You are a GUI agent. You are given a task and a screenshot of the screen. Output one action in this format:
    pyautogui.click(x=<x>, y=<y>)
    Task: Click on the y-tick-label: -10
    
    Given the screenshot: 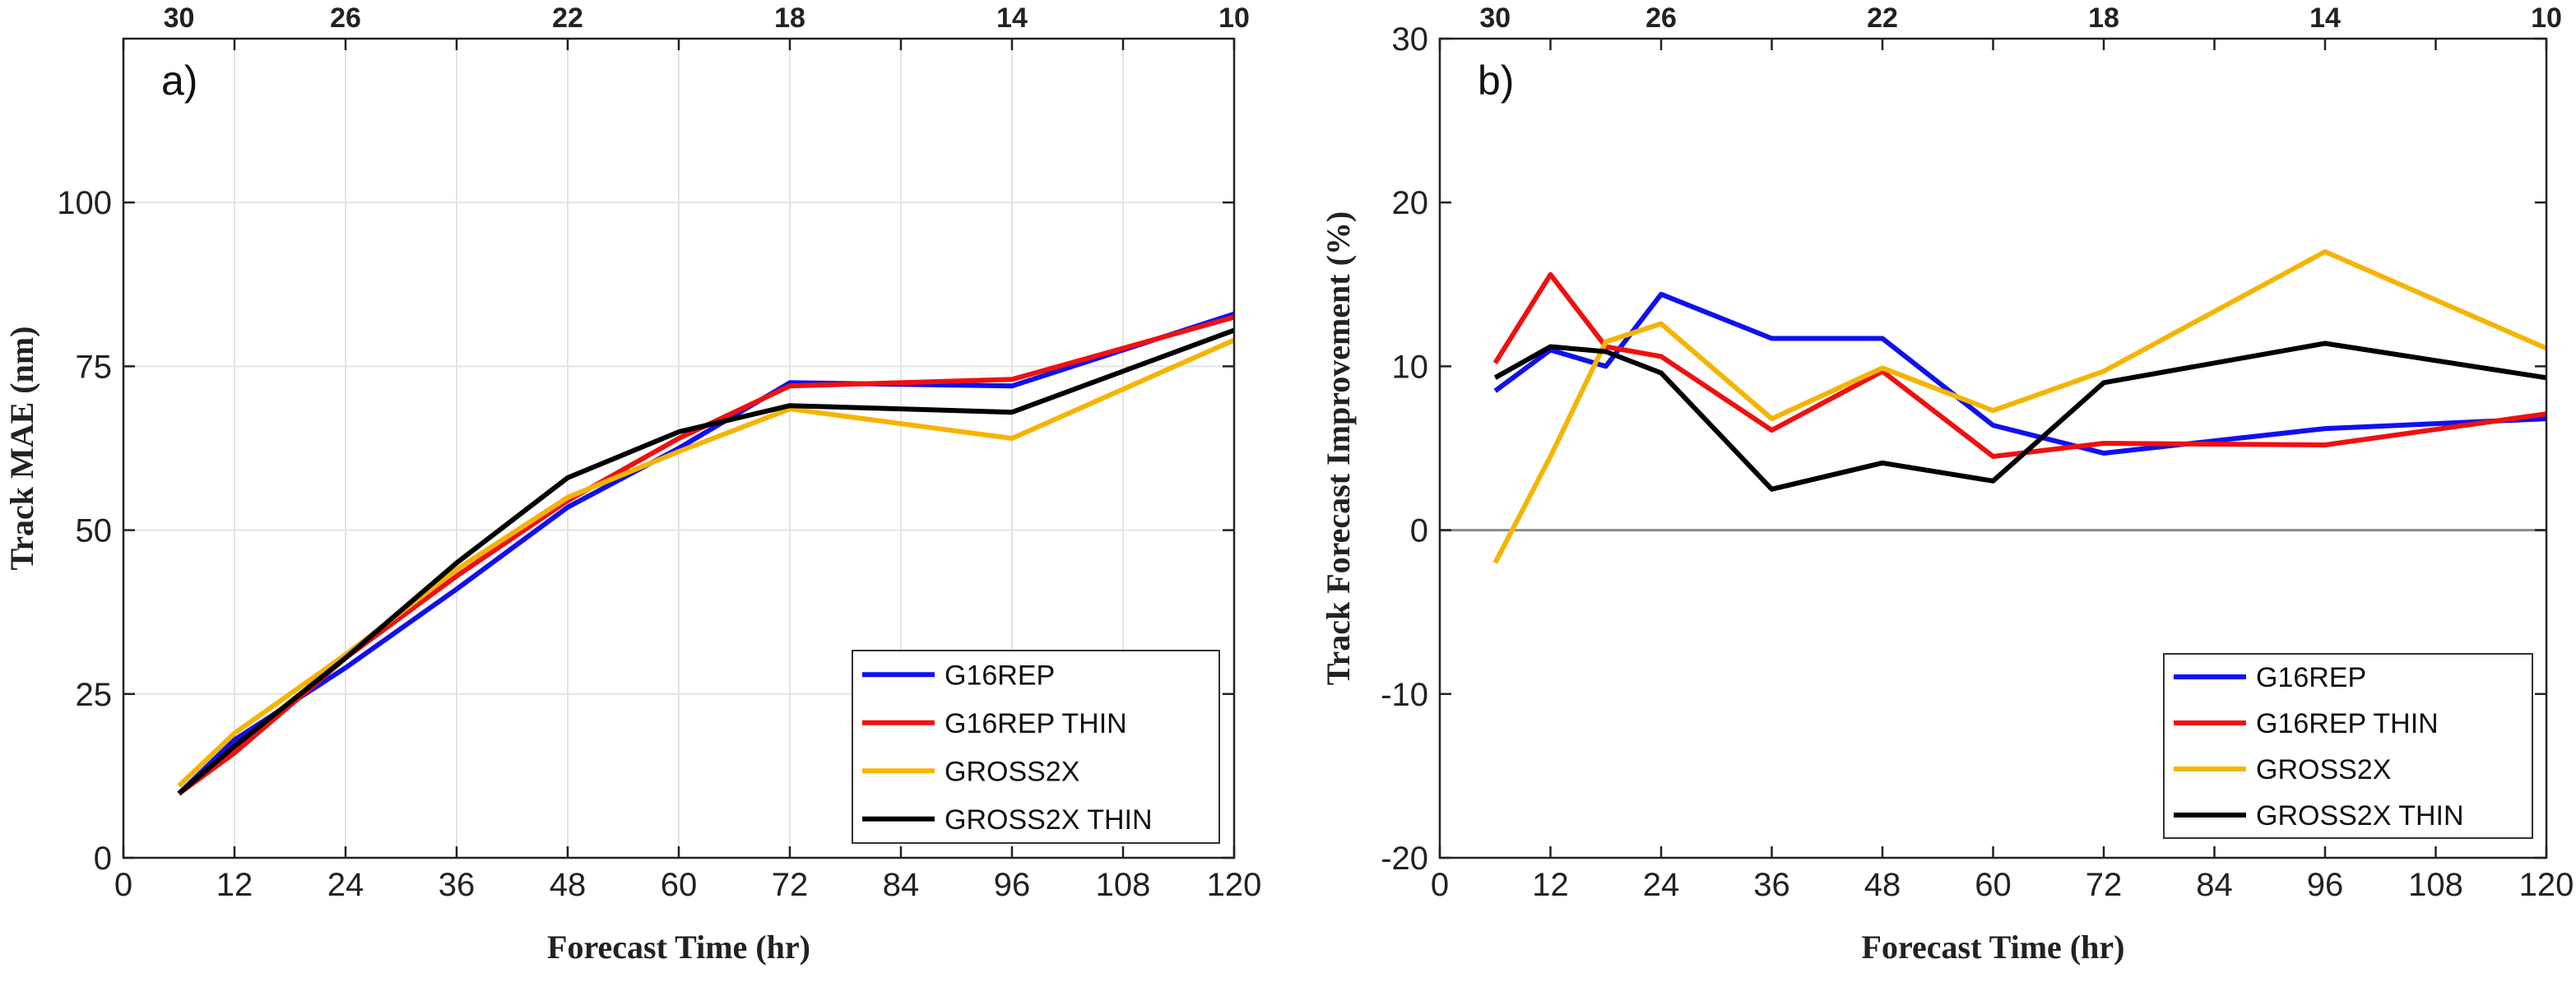 What is the action you would take?
    pyautogui.click(x=1404, y=695)
    